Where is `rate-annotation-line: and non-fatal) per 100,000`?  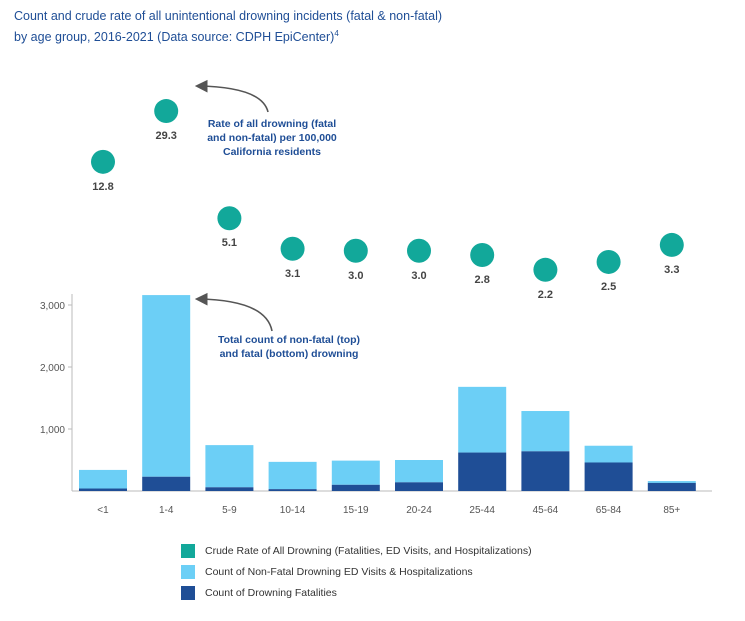
rate-annotation-line: and non-fatal) per 100,000 is located at coordinates (272, 138).